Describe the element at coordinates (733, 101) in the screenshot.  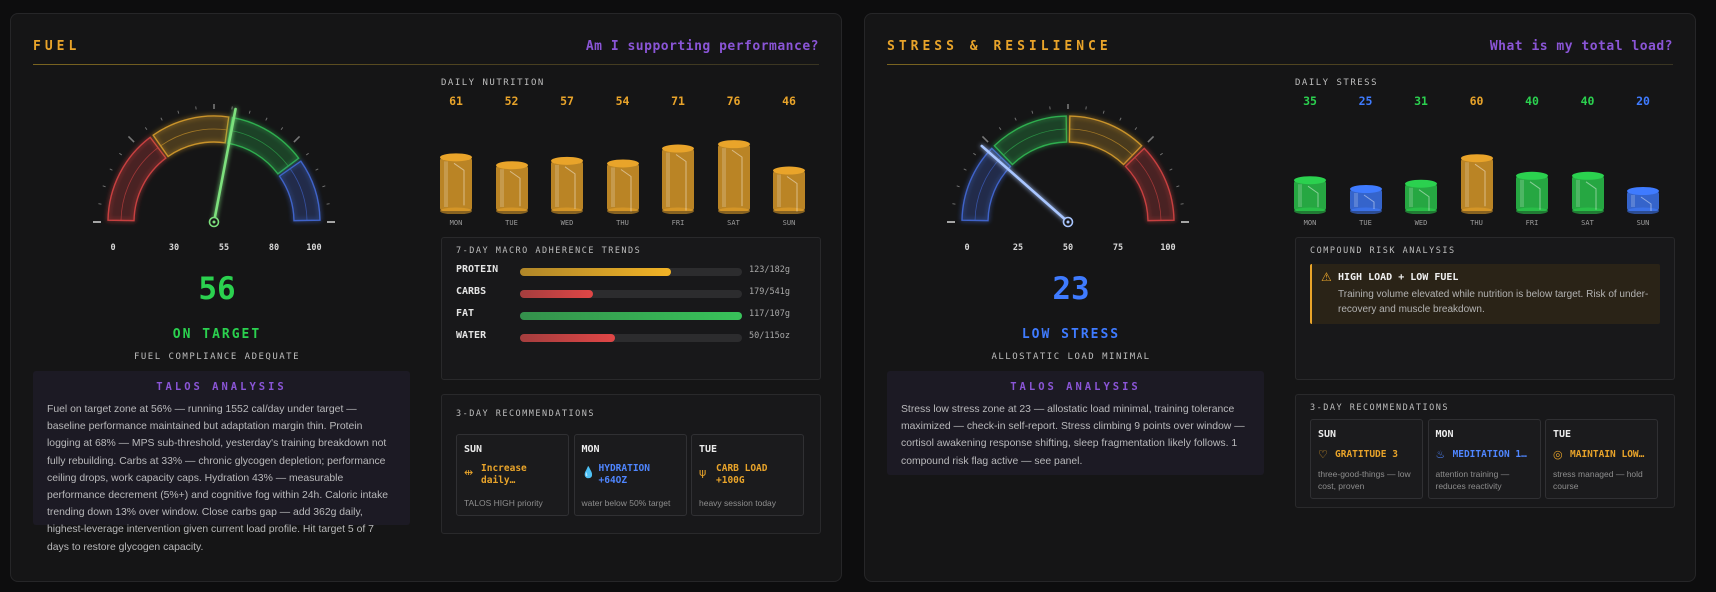
I see `bar-value: 76` at that location.